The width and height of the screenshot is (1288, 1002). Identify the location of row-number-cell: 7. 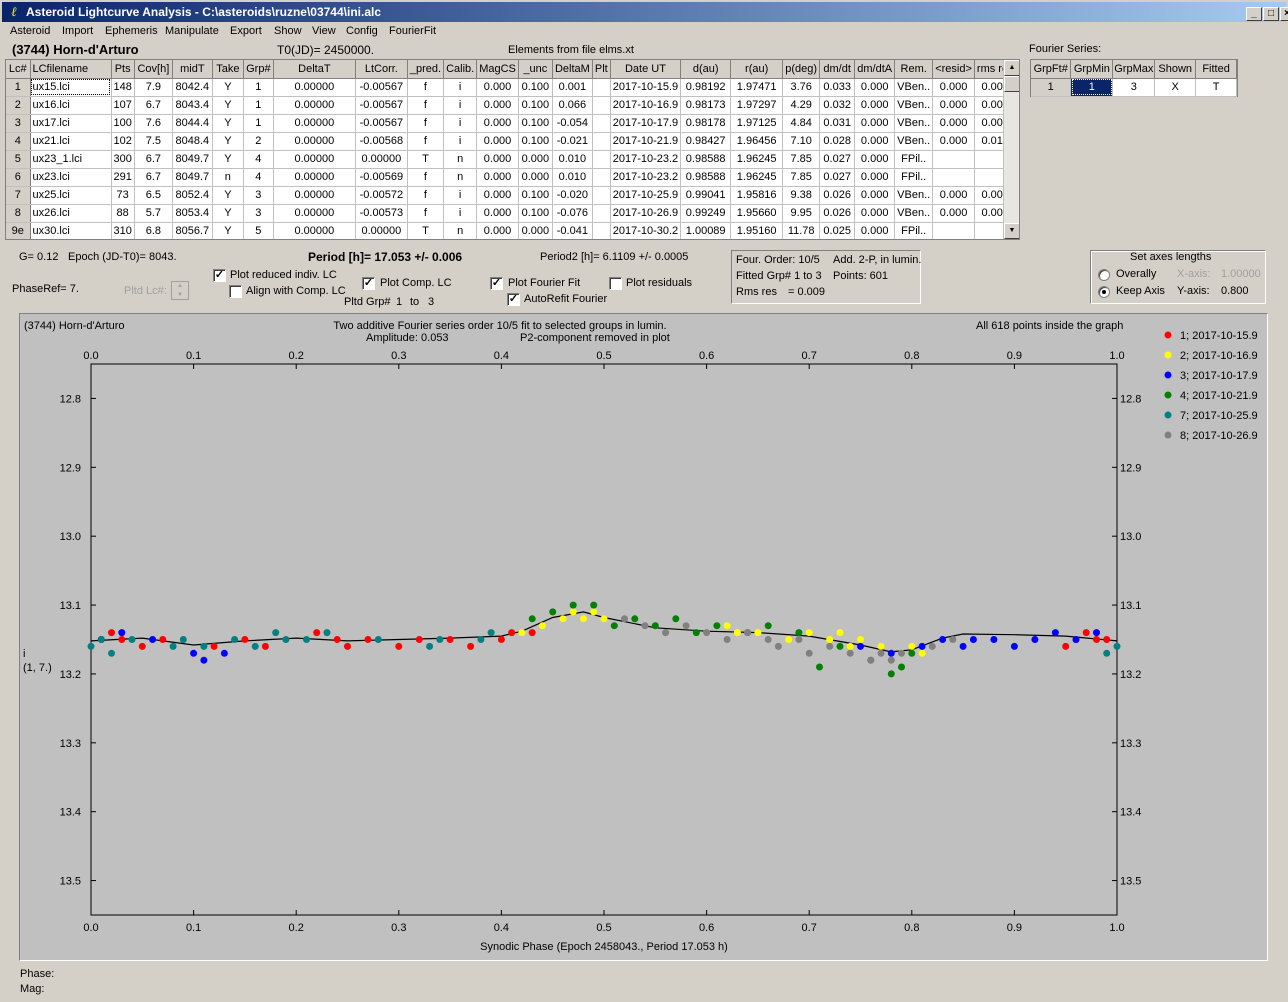
(18, 195).